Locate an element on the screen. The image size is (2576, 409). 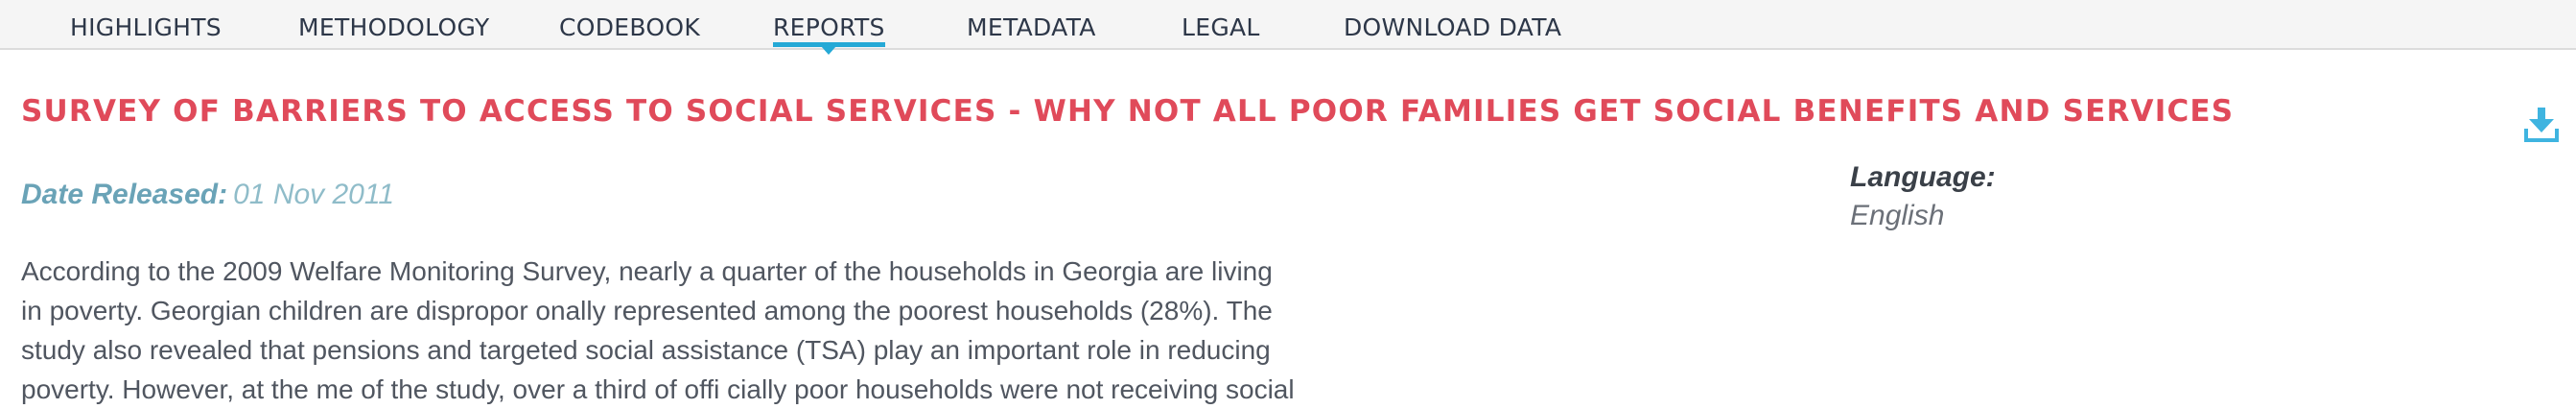
tab-codebook: CODEBOOK is located at coordinates (630, 27).